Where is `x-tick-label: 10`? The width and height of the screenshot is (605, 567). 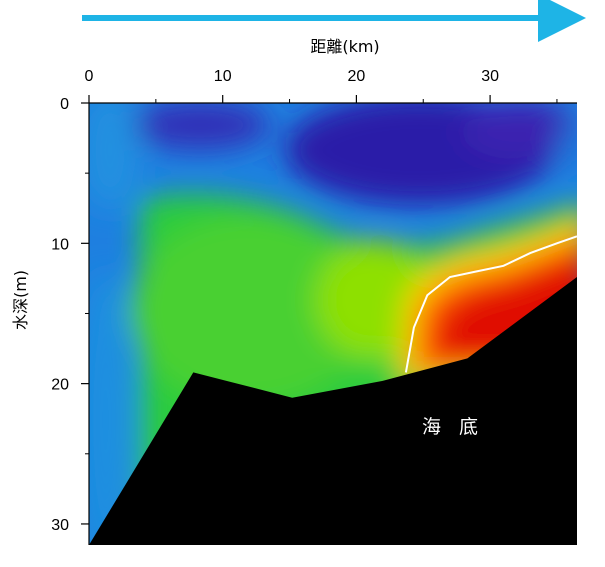 x-tick-label: 10 is located at coordinates (223, 76).